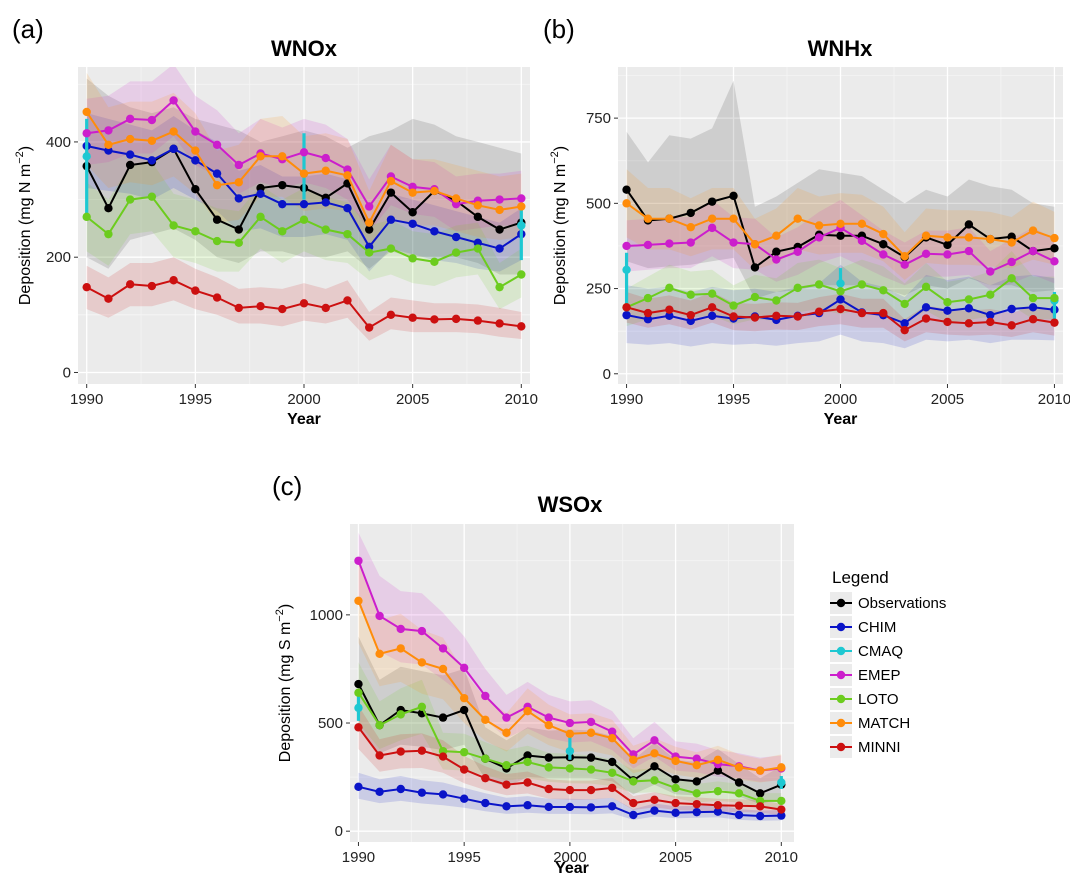  I want to click on x-tick-label: 1990, so click(626, 399).